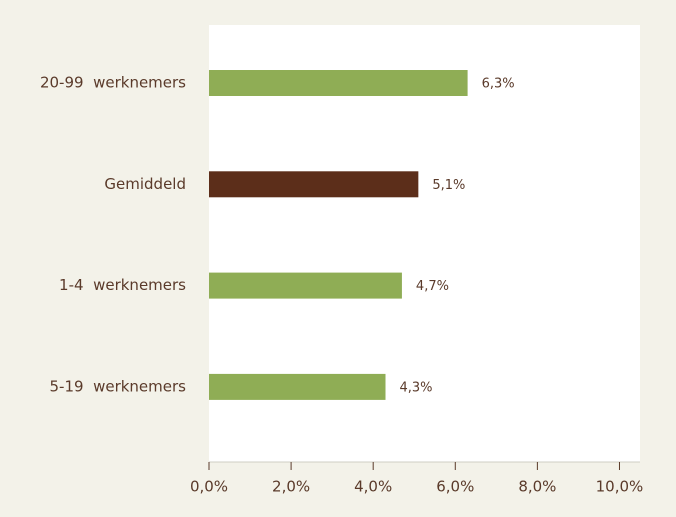 The image size is (676, 517). I want to click on y-tick-label: 5-19 werknemers, so click(118, 386).